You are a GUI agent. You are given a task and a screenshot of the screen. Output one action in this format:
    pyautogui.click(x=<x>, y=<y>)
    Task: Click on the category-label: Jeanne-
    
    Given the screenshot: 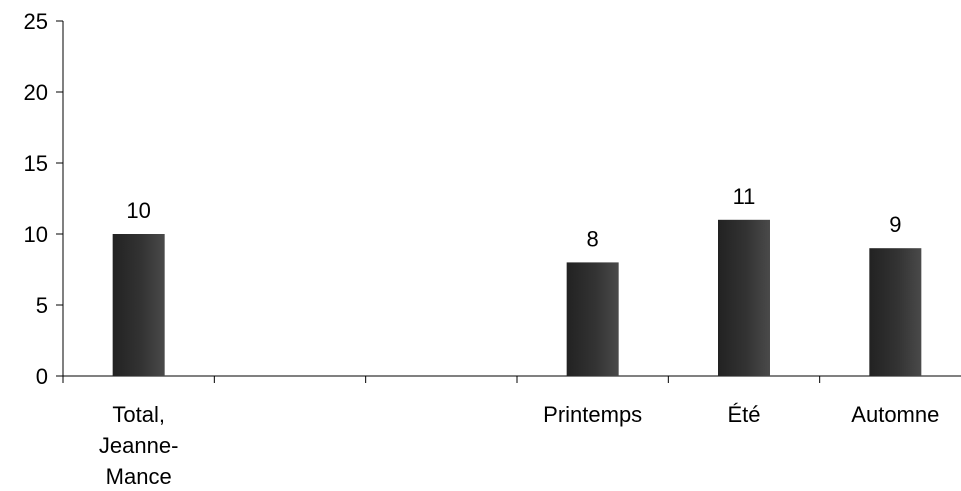 What is the action you would take?
    pyautogui.click(x=139, y=445)
    